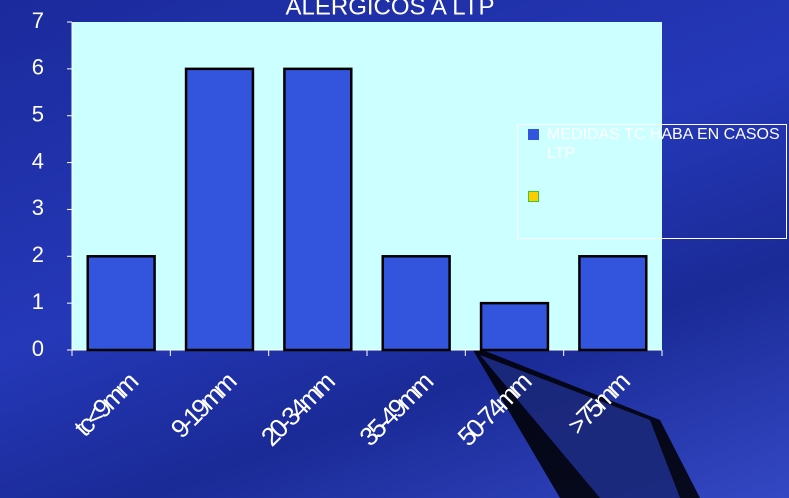 Image resolution: width=789 pixels, height=498 pixels. What do you see at coordinates (105, 404) in the screenshot?
I see `x-tick-label: tc<9mm` at bounding box center [105, 404].